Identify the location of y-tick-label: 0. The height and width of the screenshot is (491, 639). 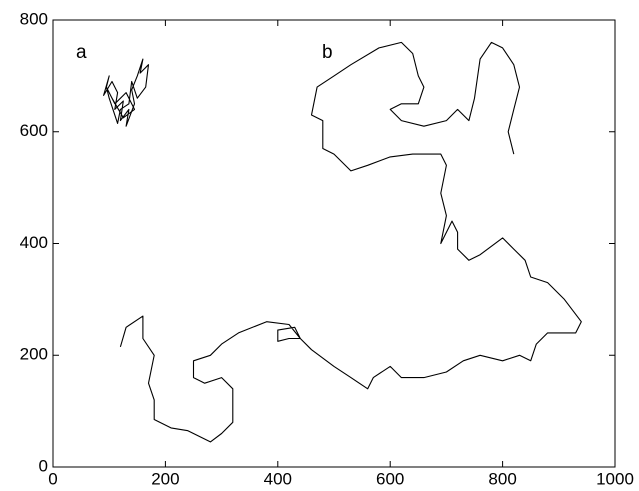
(43, 465).